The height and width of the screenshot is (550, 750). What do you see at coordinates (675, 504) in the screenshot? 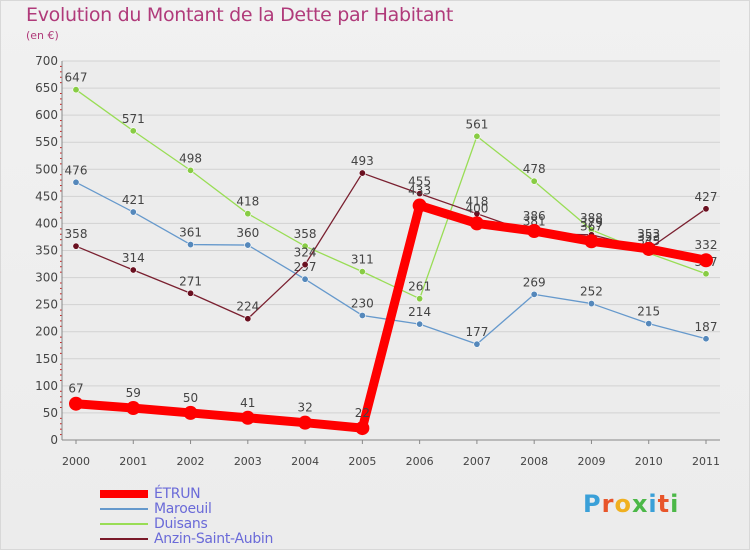
I see `logo-letter: i` at bounding box center [675, 504].